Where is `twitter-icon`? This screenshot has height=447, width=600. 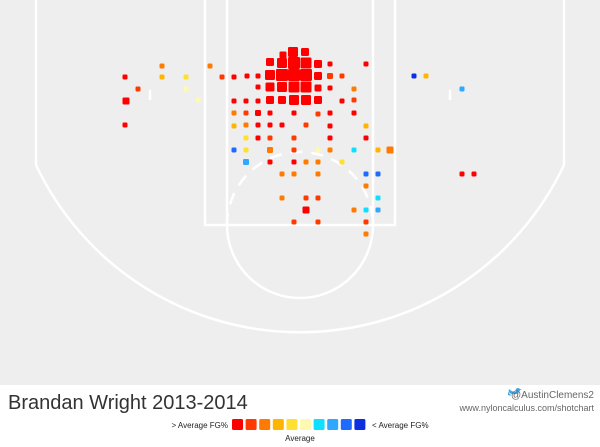
twitter-icon is located at coordinates (515, 392).